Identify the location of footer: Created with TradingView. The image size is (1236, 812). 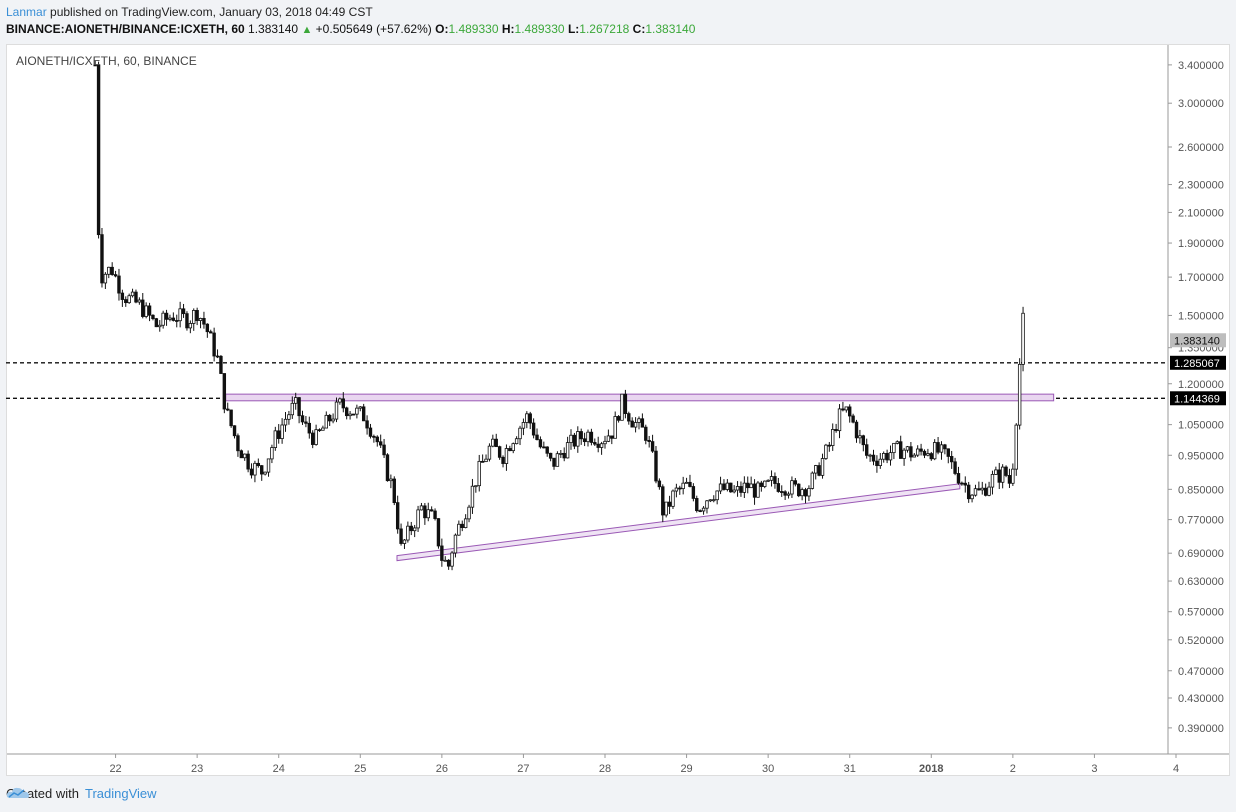
(81, 793).